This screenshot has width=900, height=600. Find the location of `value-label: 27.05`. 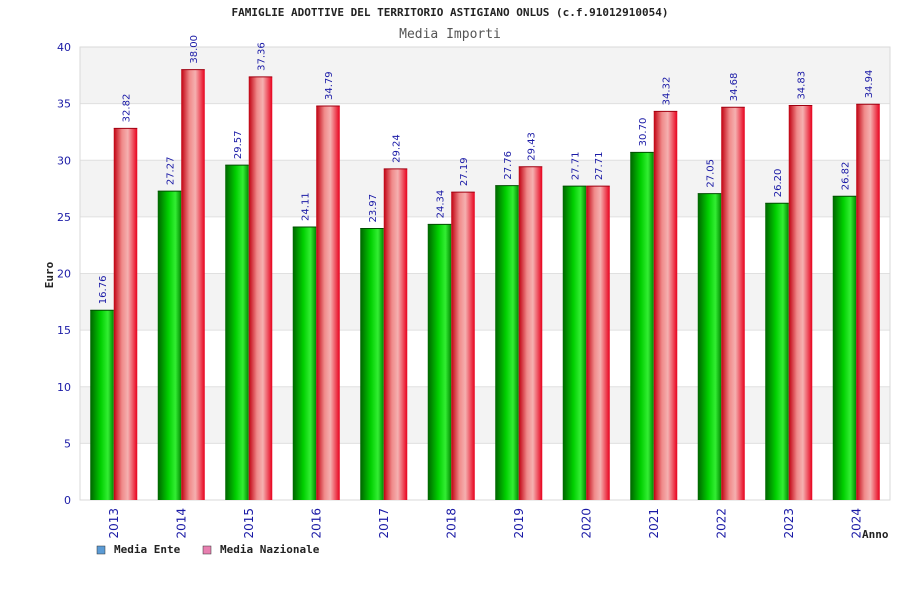

value-label: 27.05 is located at coordinates (711, 173).